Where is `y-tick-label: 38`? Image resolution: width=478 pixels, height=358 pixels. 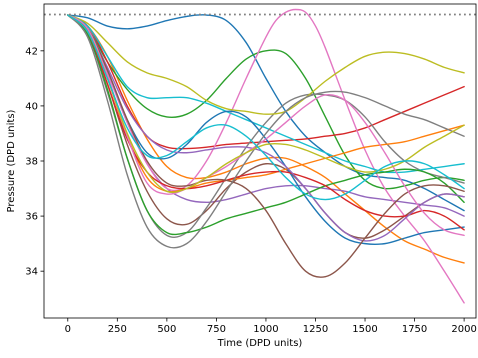 y-tick-label: 38 is located at coordinates (31, 162).